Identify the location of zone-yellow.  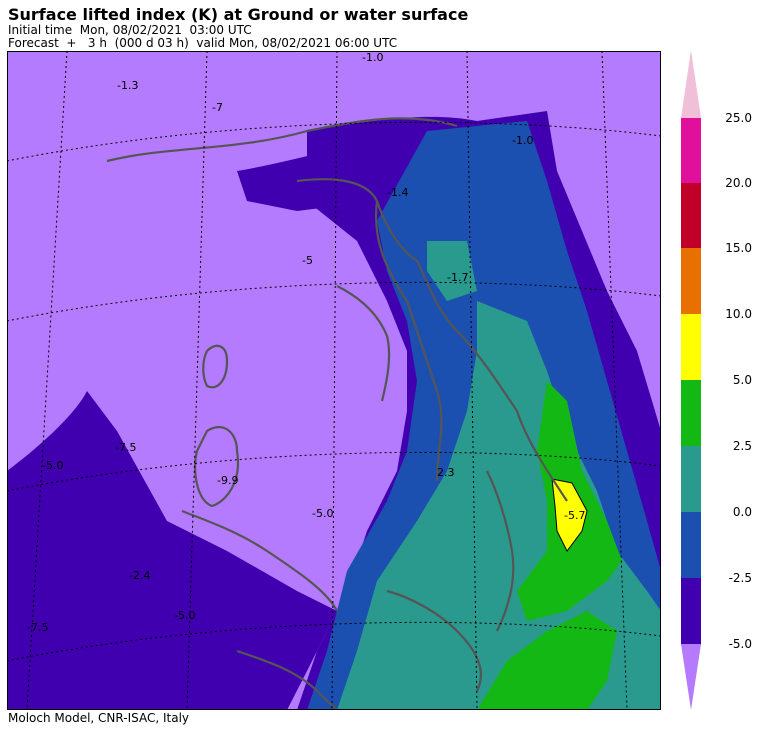
(569, 515).